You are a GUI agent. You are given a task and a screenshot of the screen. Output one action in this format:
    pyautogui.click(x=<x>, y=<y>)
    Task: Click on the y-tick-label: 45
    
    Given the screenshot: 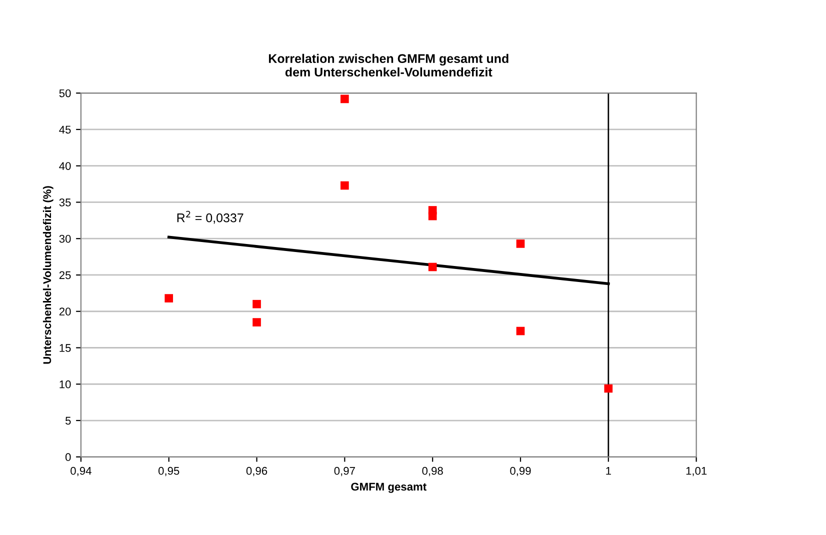 What is the action you would take?
    pyautogui.click(x=65, y=130)
    